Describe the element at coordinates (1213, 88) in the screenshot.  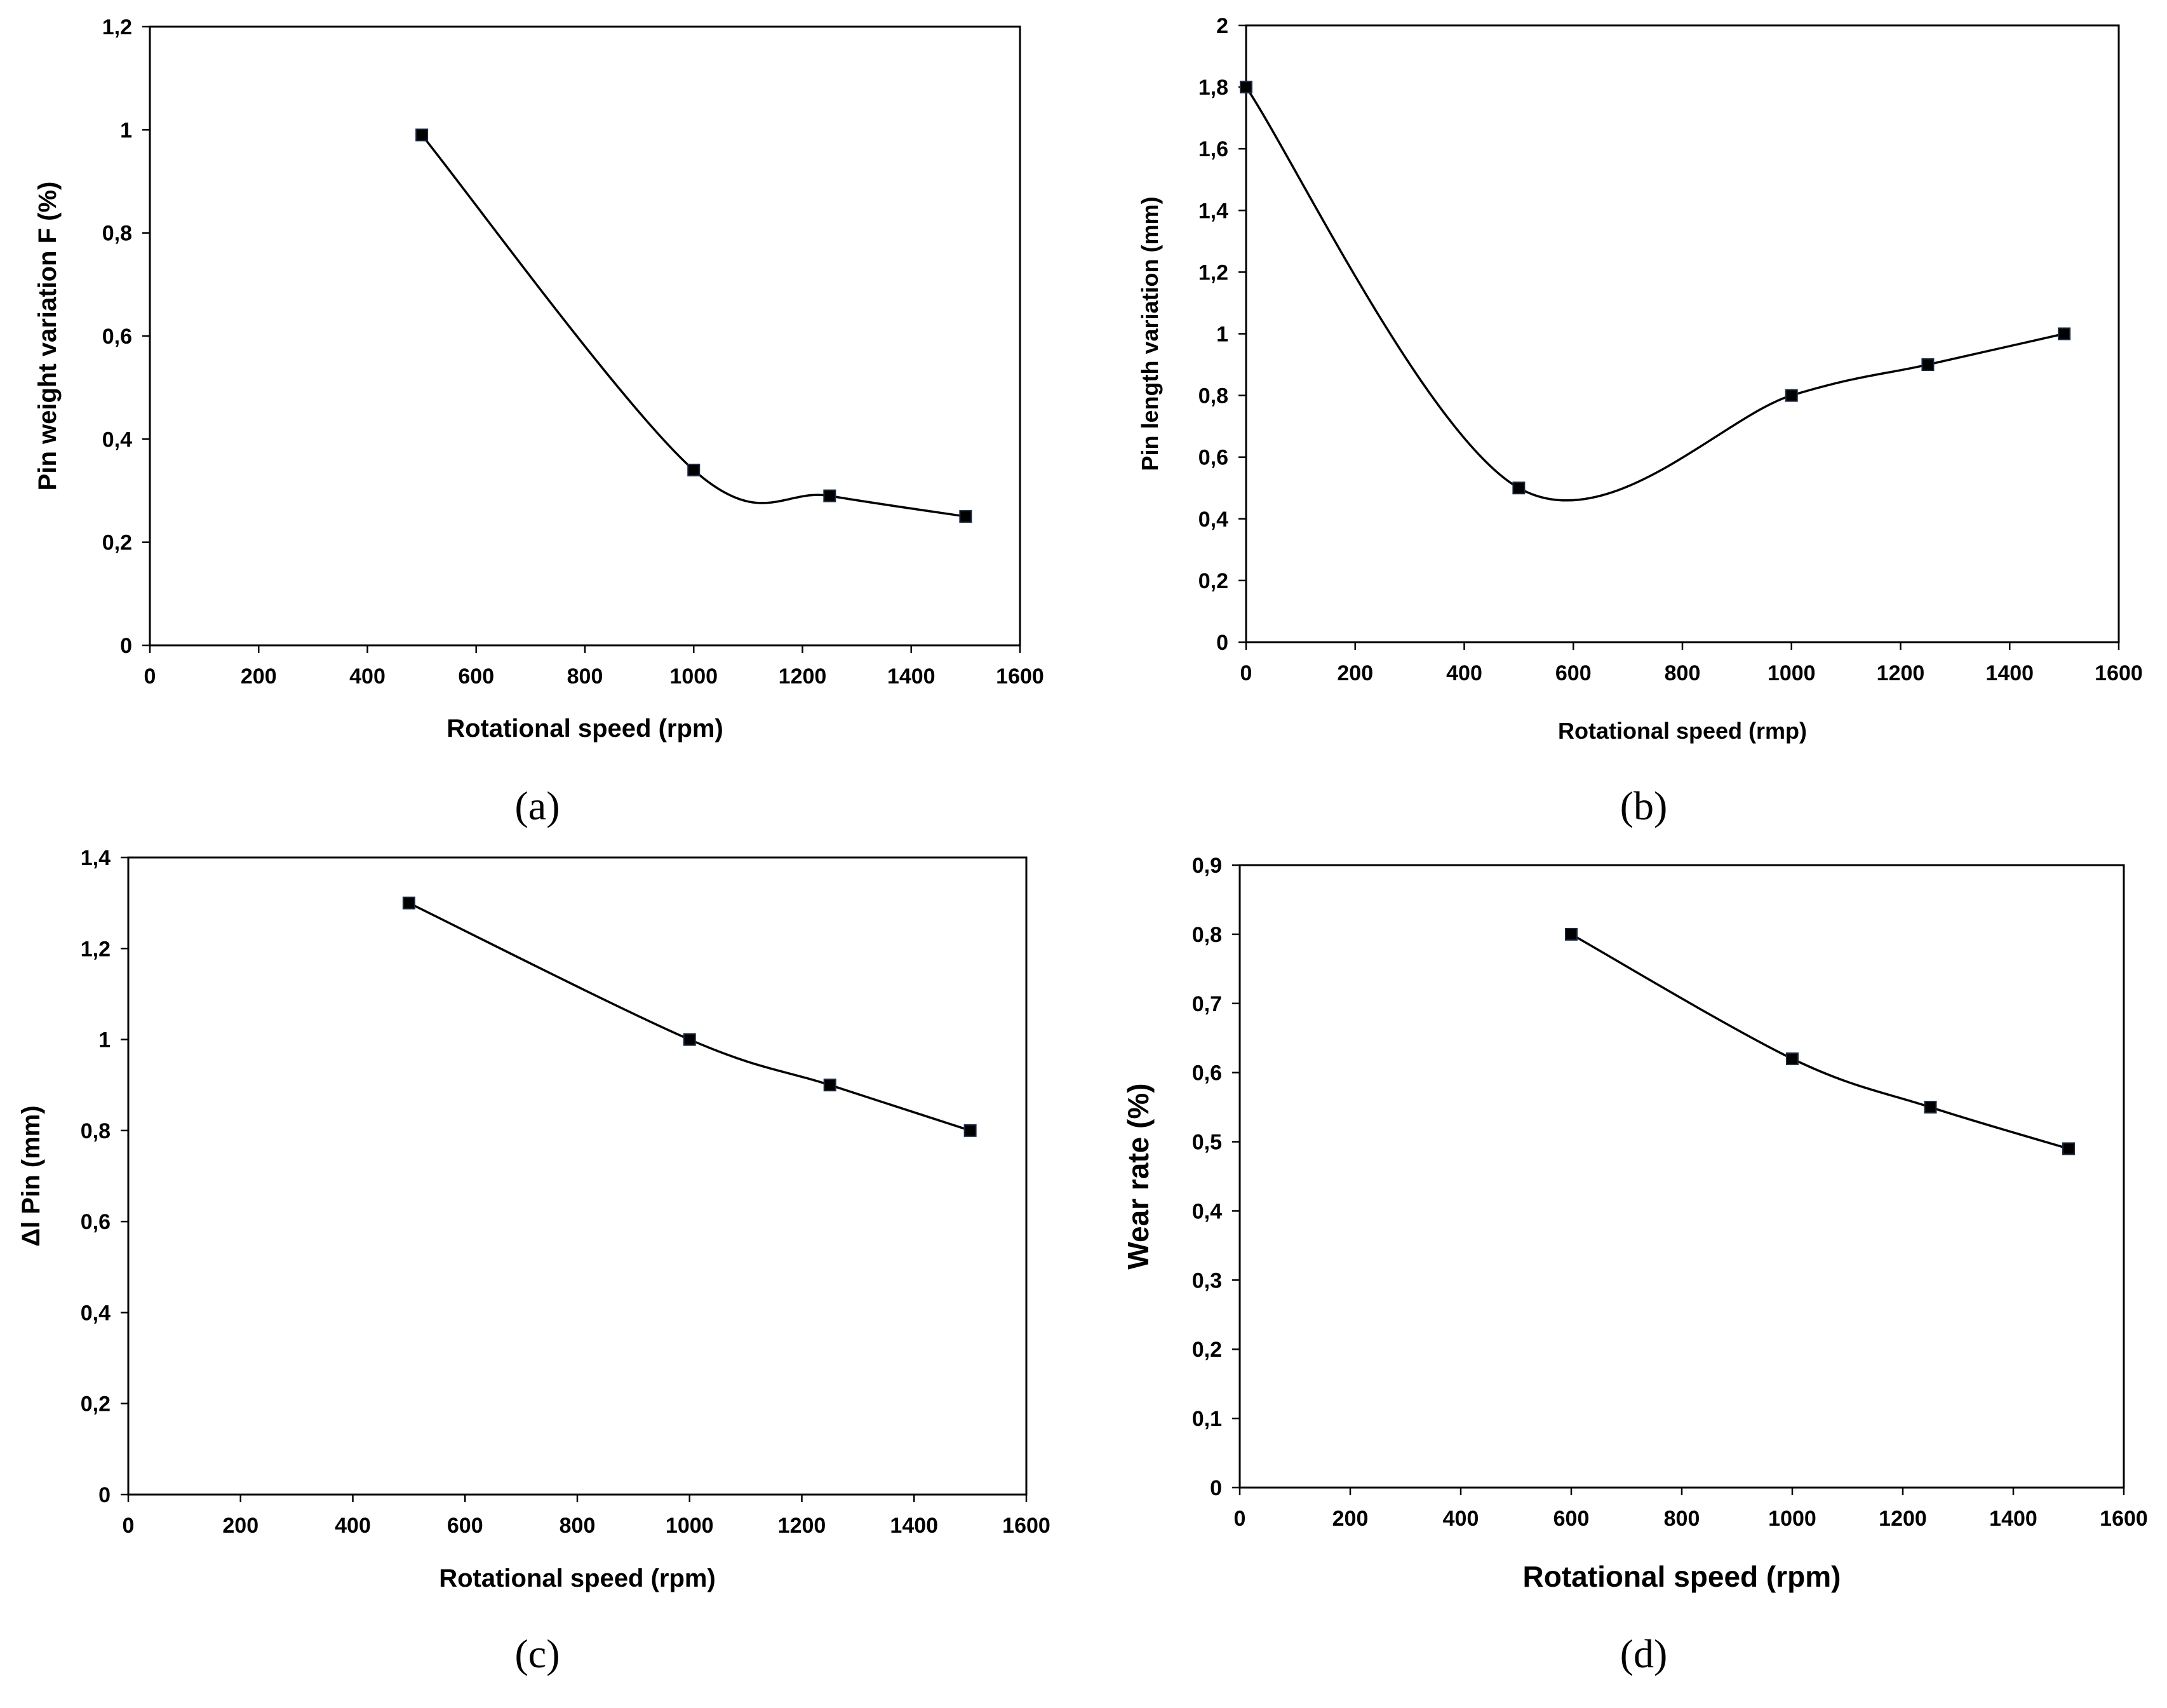
I see `y-tick-label: 1,8` at that location.